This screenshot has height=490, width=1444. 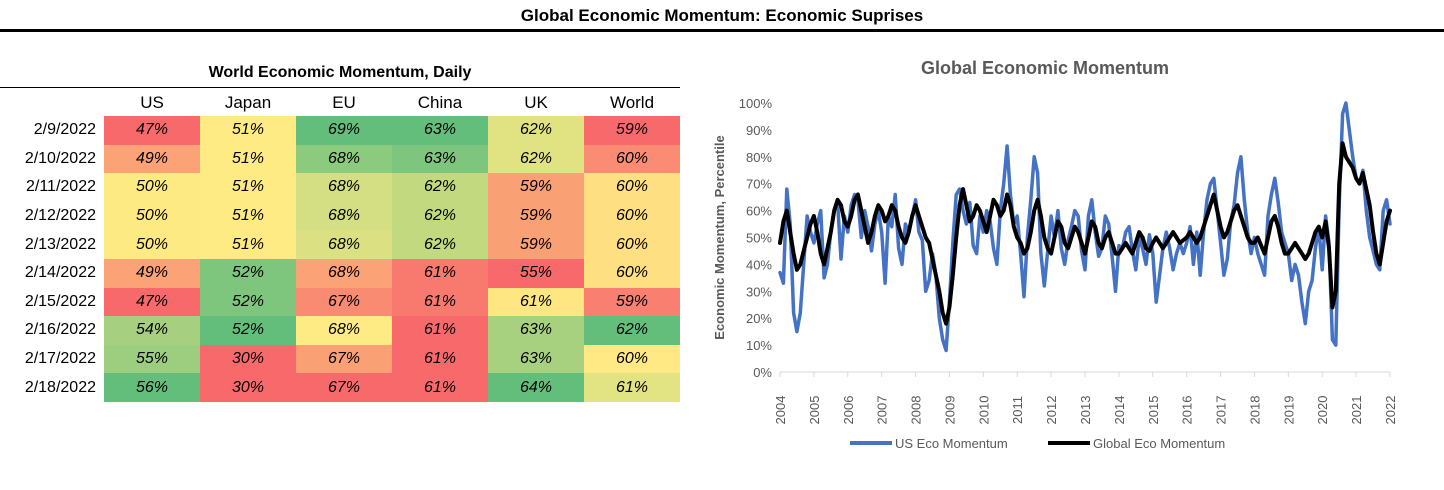 I want to click on row-date: 2/15/2022, so click(x=60, y=301).